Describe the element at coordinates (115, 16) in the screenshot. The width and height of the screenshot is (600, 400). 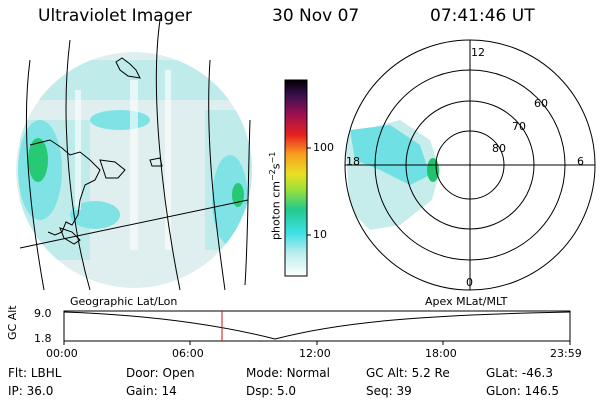
I see `instrument-title: Ultraviolet Imager` at that location.